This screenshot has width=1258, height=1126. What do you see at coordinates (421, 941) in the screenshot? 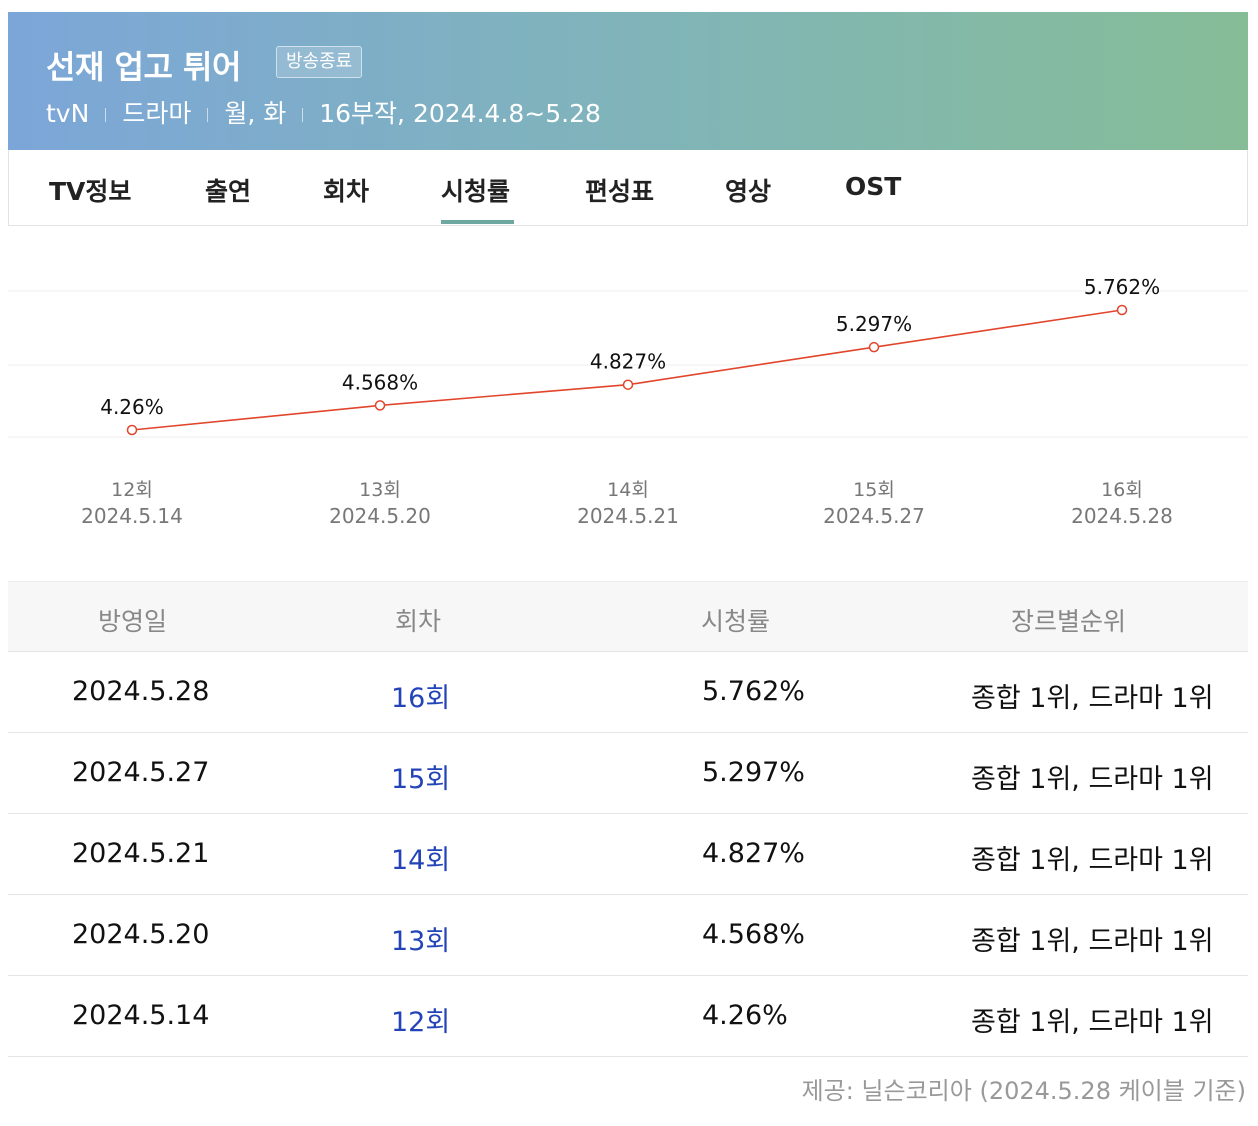
I see `episode-link: 13회` at bounding box center [421, 941].